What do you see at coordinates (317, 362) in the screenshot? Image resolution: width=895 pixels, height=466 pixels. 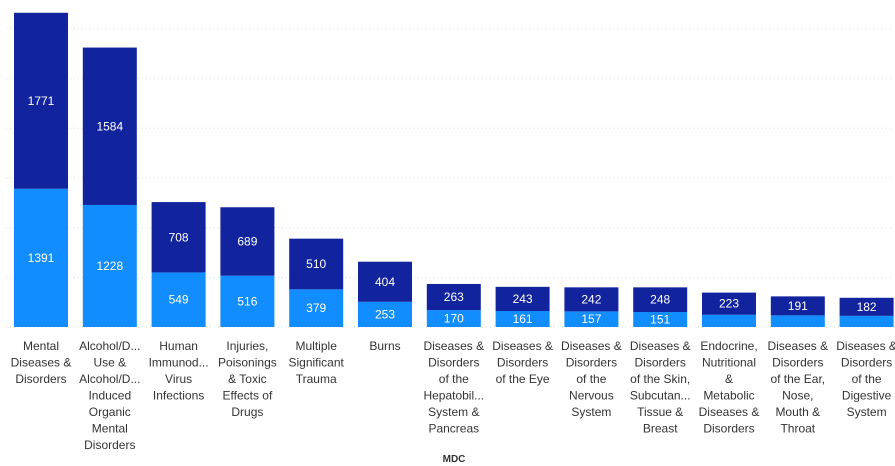 I see `category-label: Multiple Significant Trauma` at bounding box center [317, 362].